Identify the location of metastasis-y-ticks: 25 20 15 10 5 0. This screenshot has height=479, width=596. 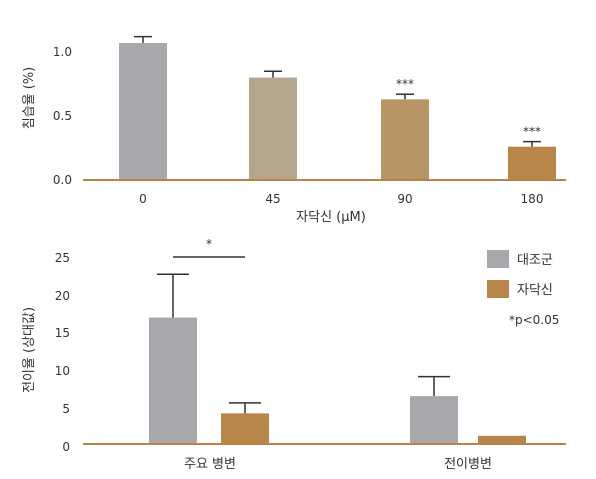
(62, 352).